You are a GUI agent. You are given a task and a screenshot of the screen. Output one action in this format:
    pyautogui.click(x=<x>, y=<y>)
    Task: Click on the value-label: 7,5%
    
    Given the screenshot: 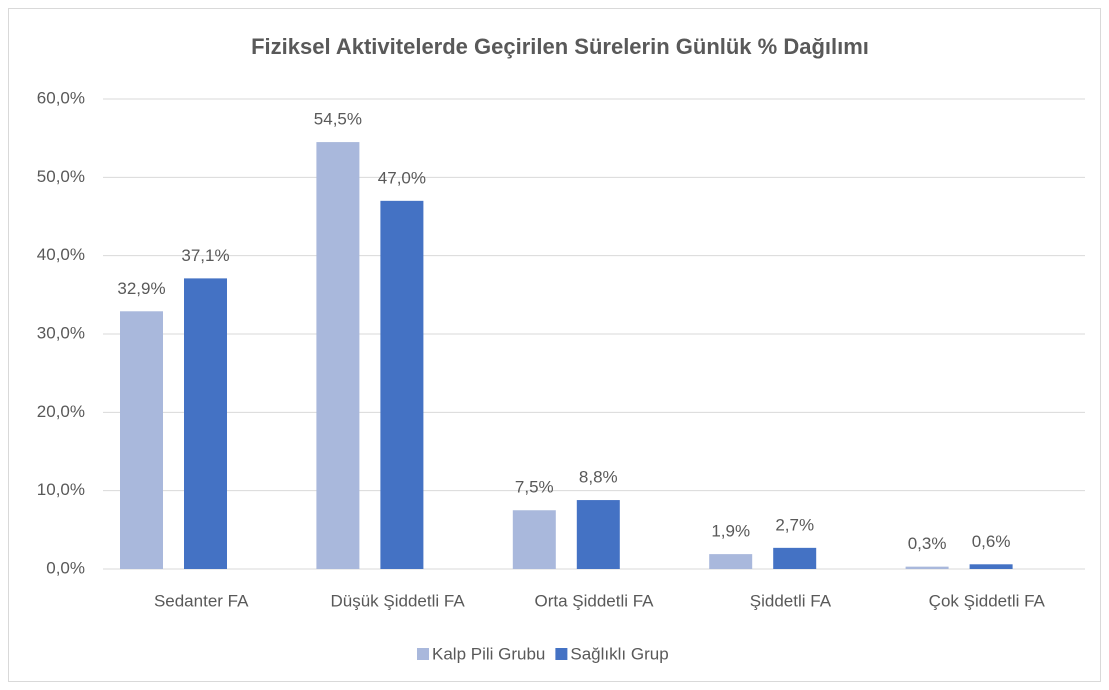 What is the action you would take?
    pyautogui.click(x=534, y=487)
    